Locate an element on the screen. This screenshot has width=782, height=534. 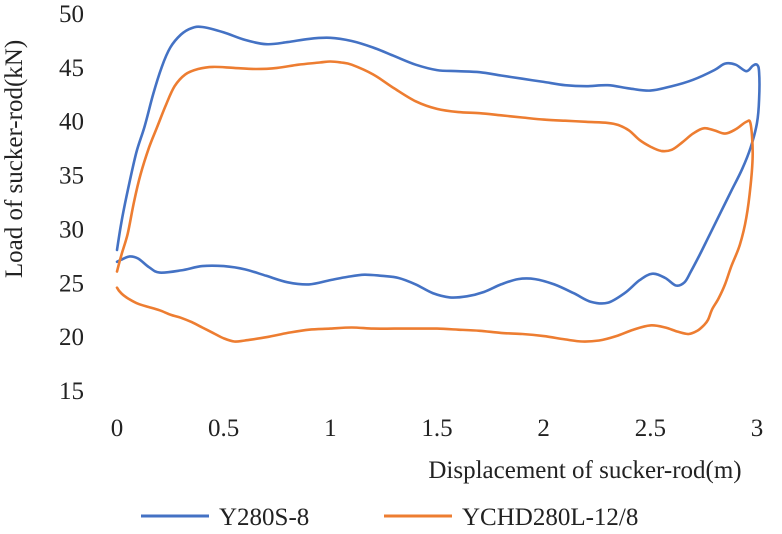
y-tick-label: 15 is located at coordinates (71, 391).